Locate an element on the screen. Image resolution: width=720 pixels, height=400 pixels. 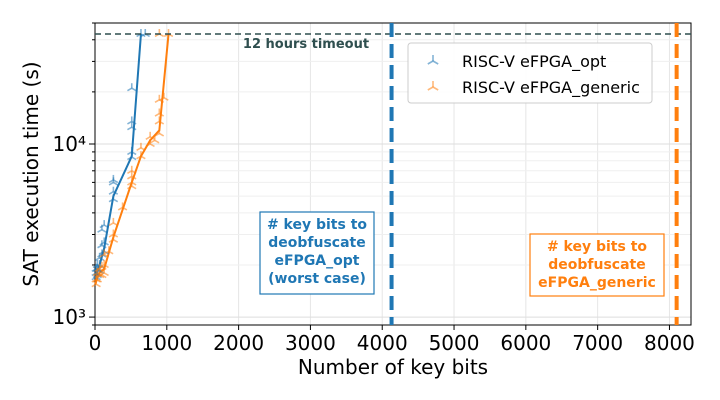
y-axis-title: SAT execution time (s) is located at coordinates (31, 173).